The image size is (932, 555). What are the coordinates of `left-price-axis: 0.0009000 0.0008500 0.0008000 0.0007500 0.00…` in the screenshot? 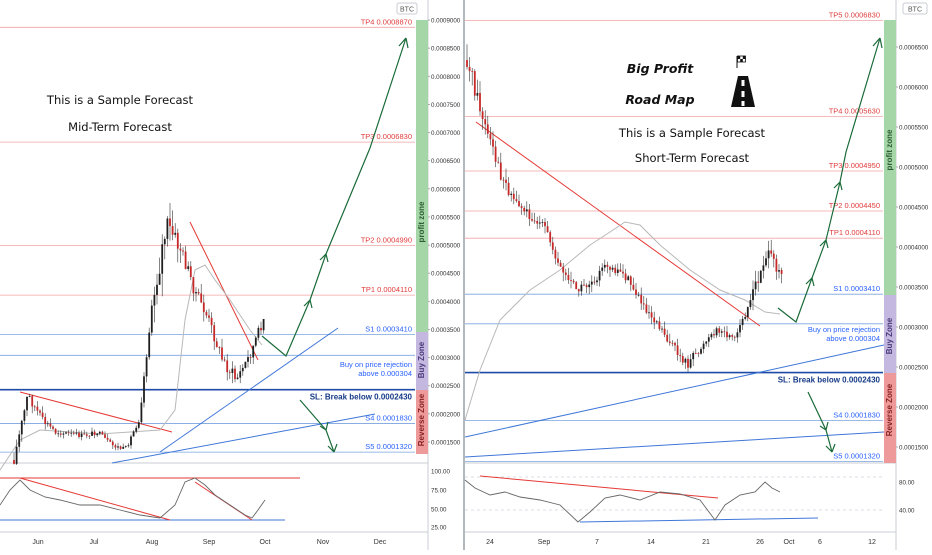 It's located at (444, 232).